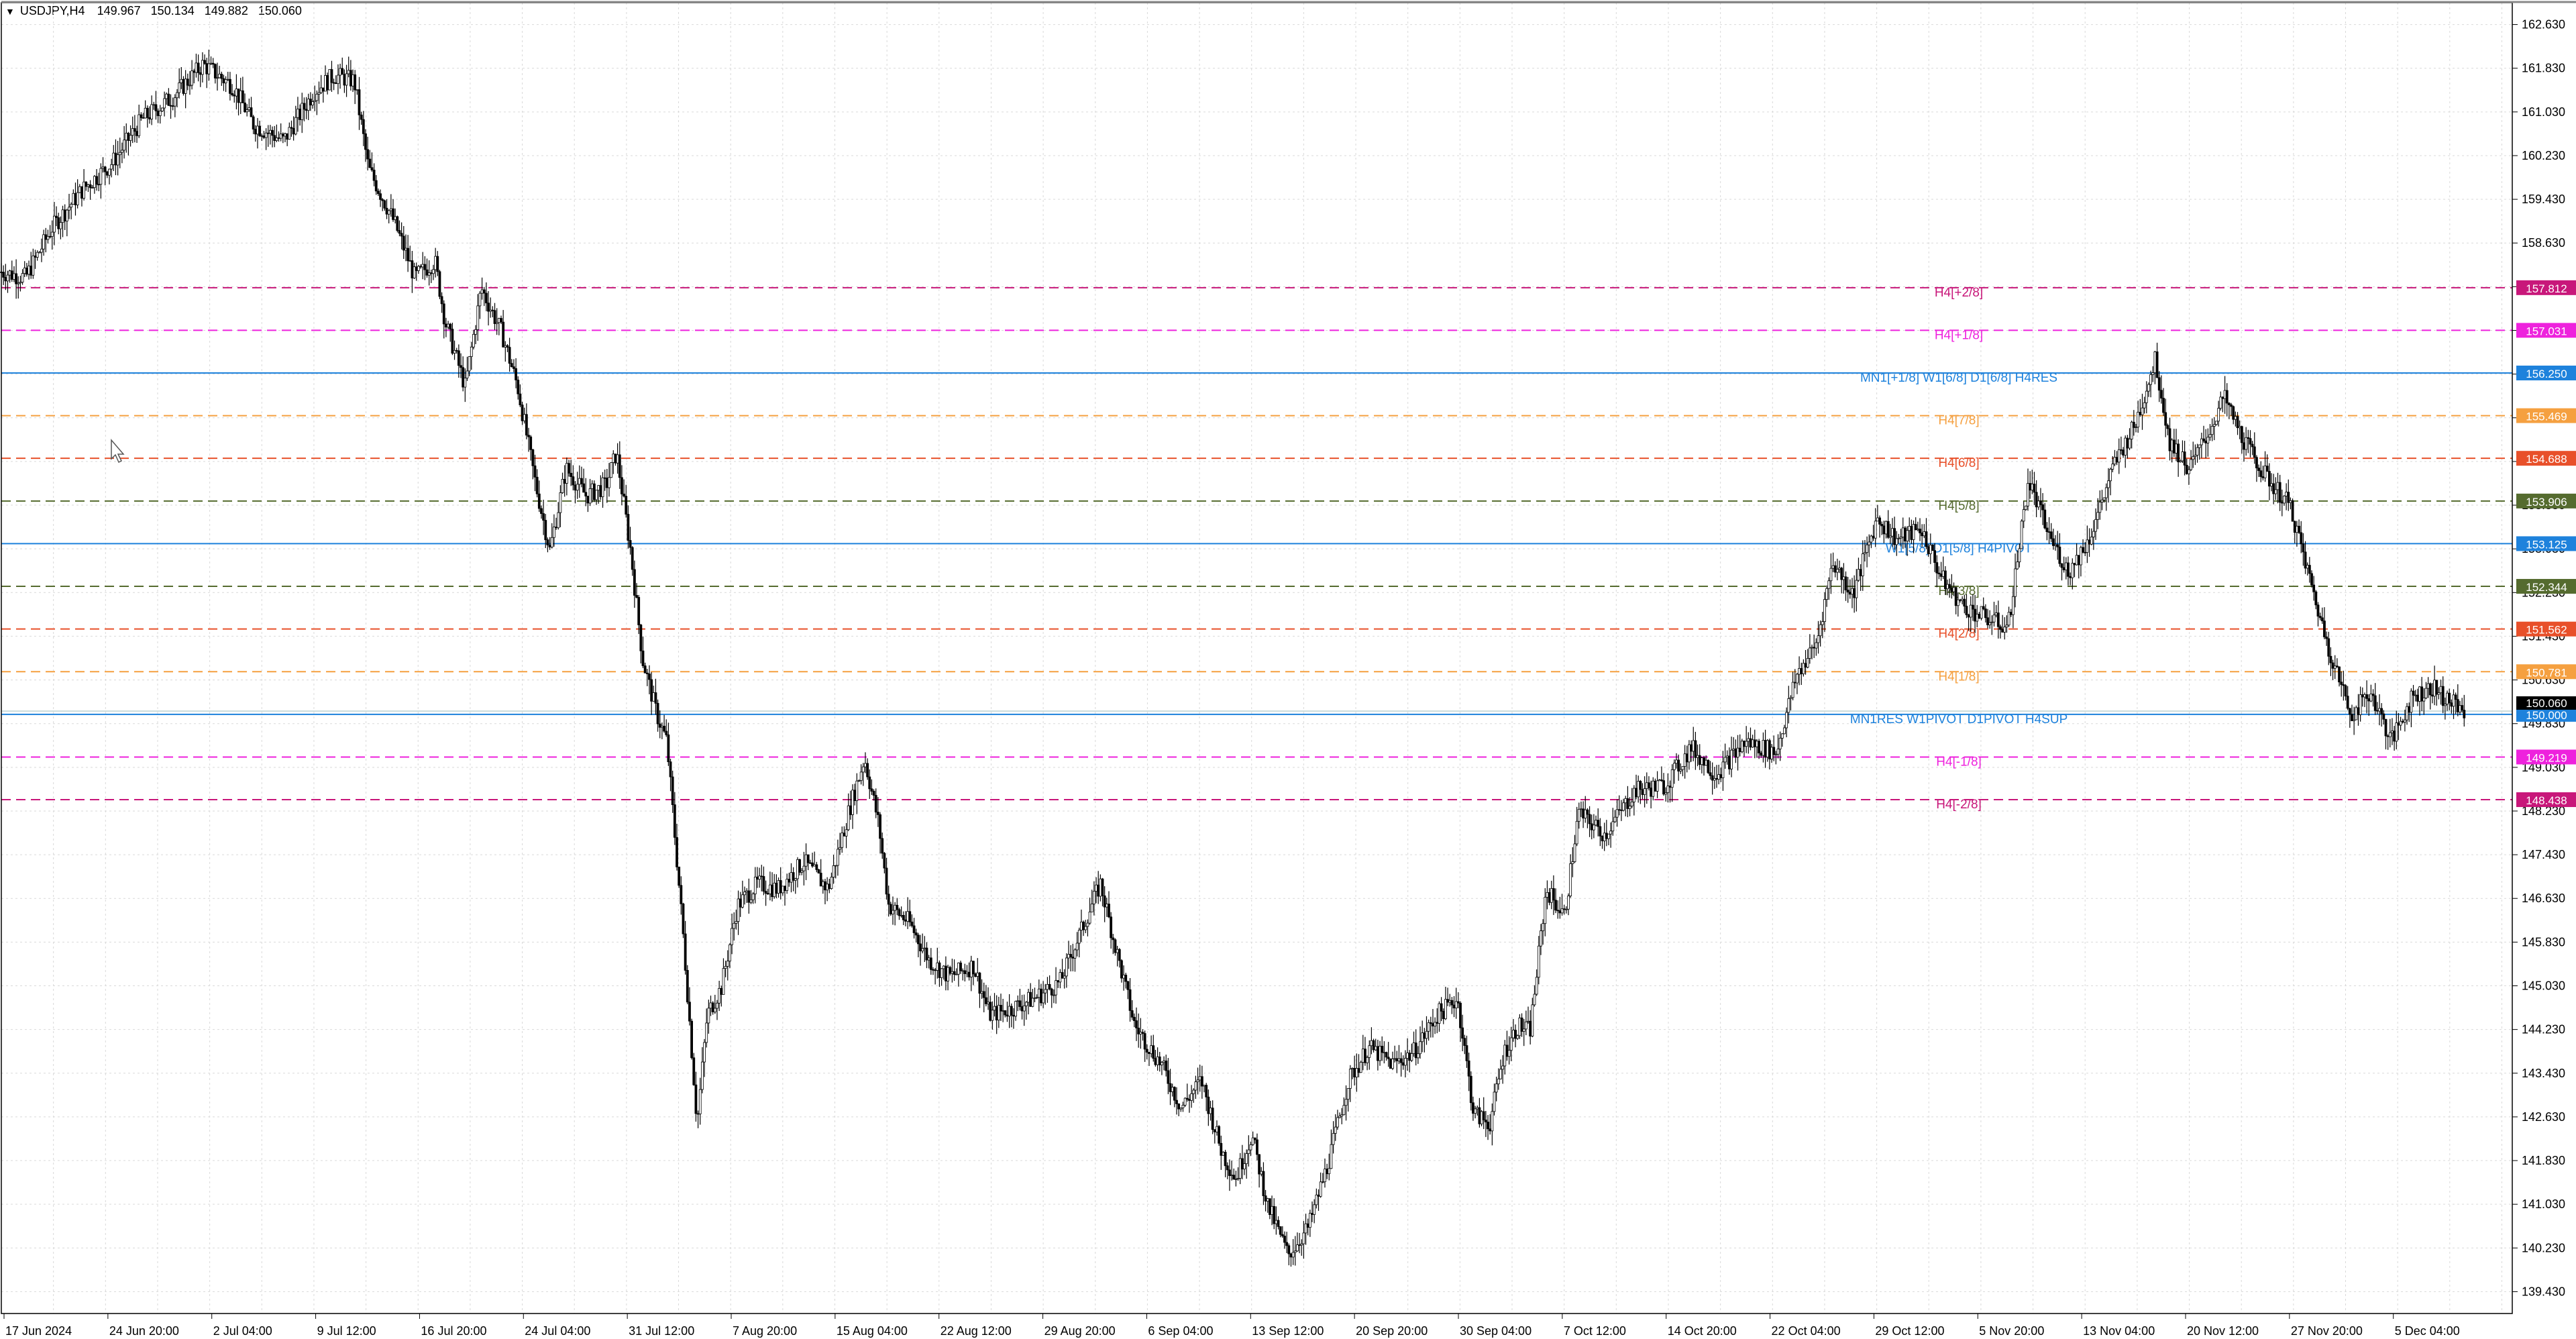 The width and height of the screenshot is (2576, 1339). I want to click on symbol-dropdown-icon: ▼, so click(10, 11).